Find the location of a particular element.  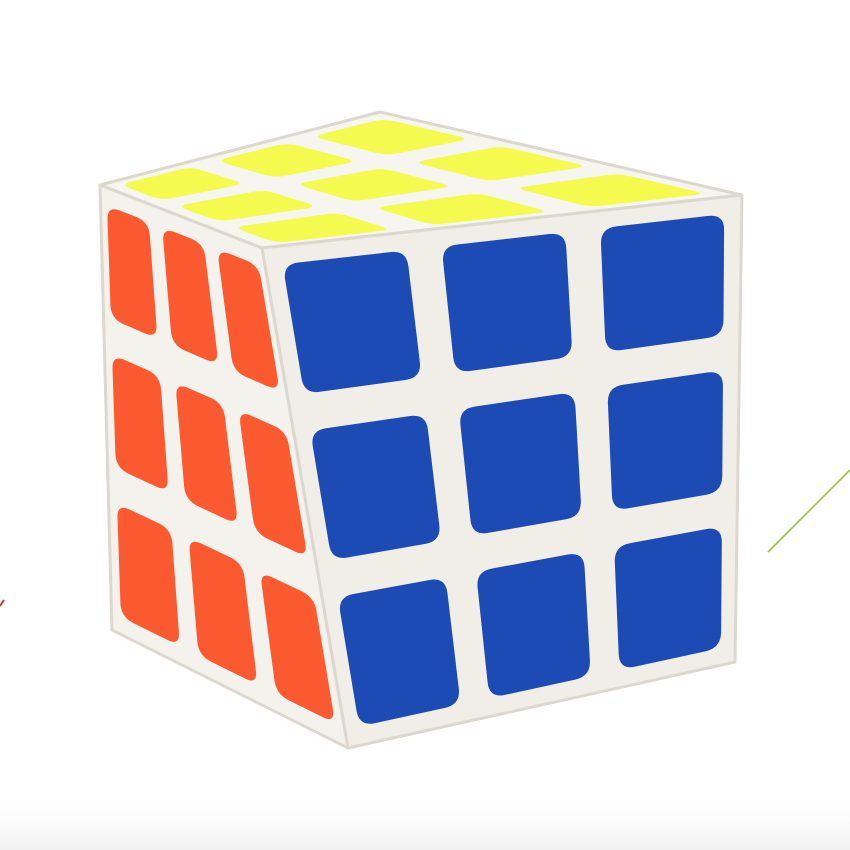

red-decor-mark is located at coordinates (2, 603).